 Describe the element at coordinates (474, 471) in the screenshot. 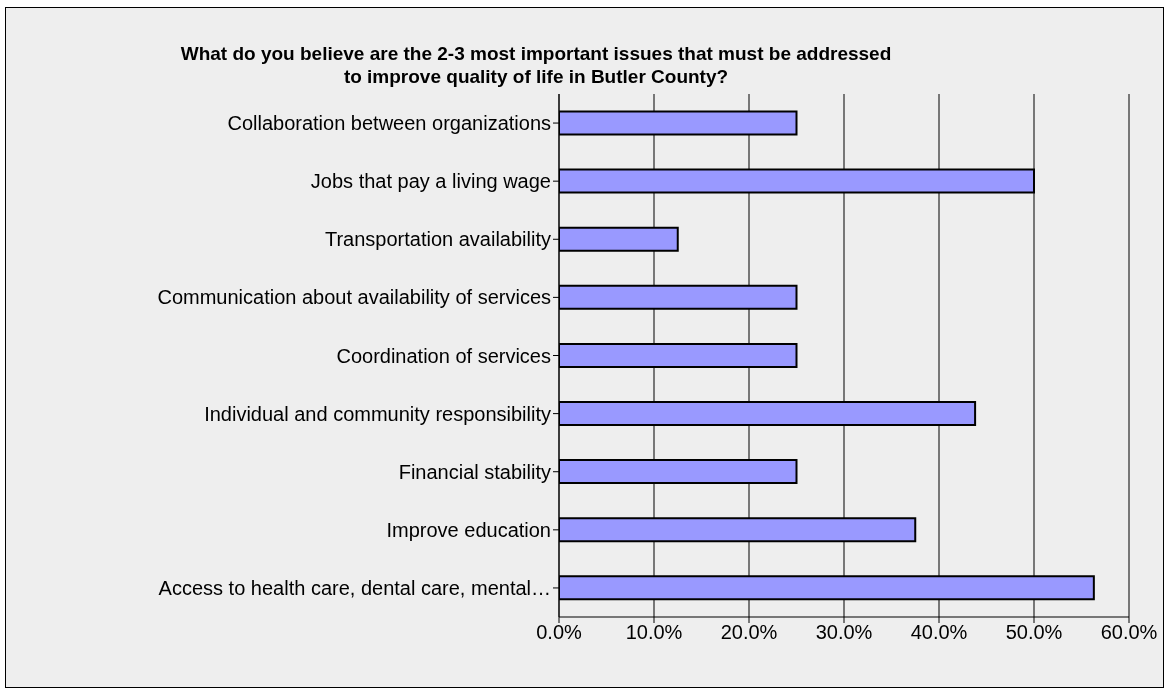

I see `y-tick-label: Financial stability` at that location.